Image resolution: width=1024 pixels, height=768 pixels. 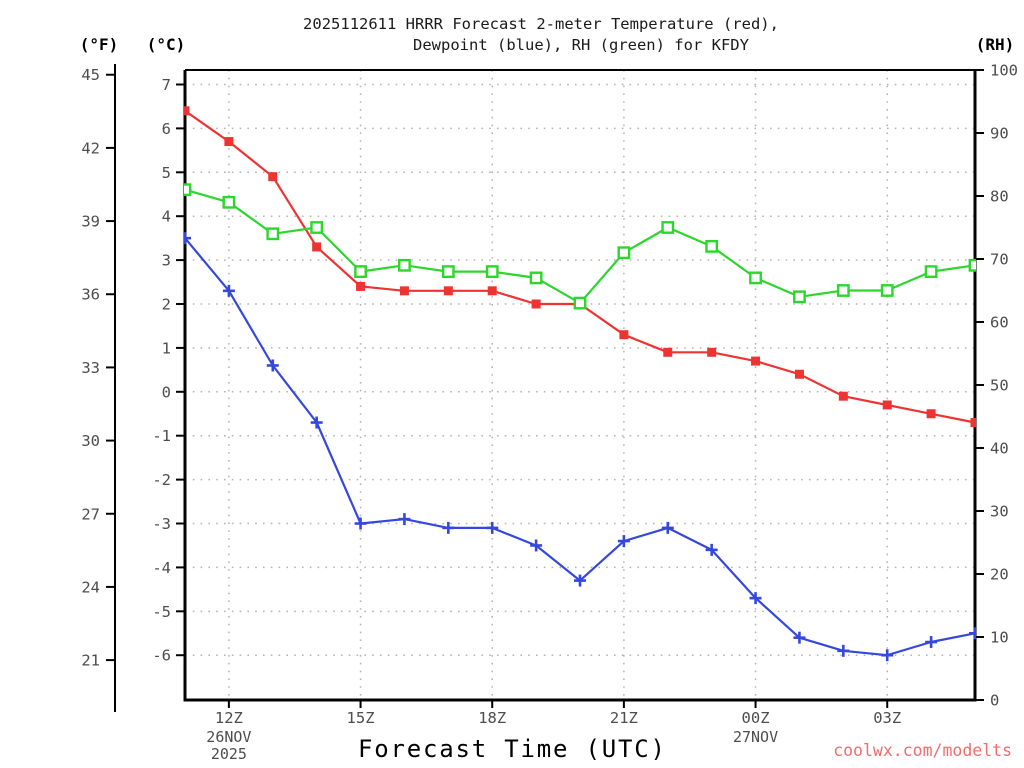 What do you see at coordinates (166, 173) in the screenshot?
I see `celsius-tick-label: 5` at bounding box center [166, 173].